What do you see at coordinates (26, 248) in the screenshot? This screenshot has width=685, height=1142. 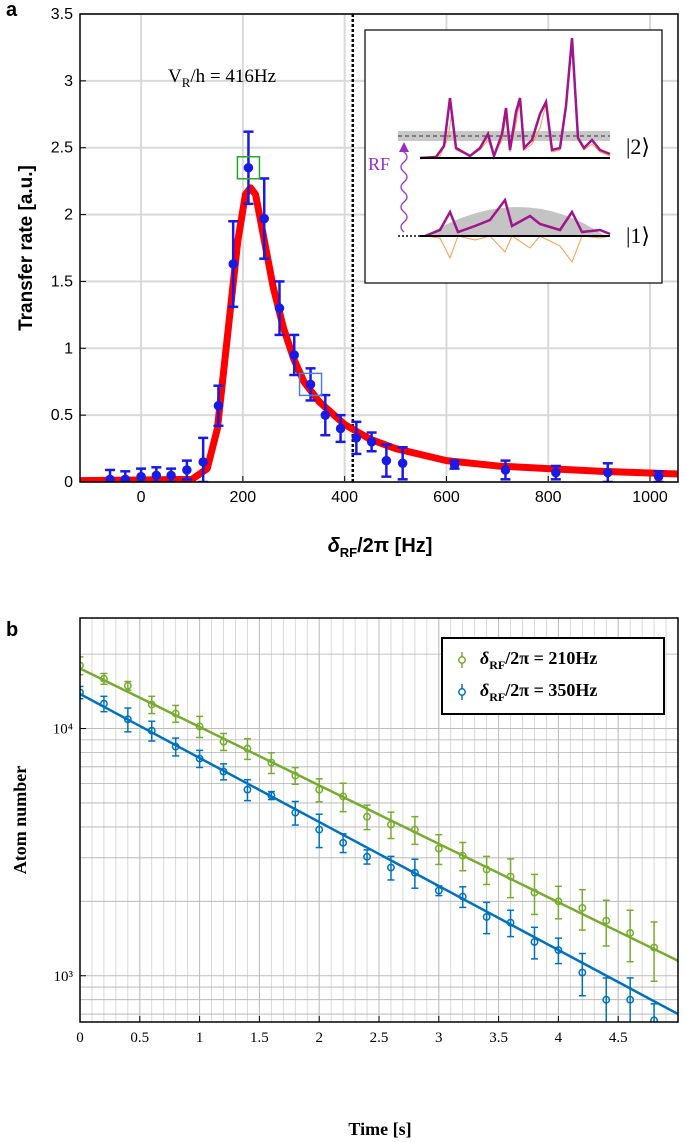 I see `y-axis-label: Transfer rate [a.u.]` at bounding box center [26, 248].